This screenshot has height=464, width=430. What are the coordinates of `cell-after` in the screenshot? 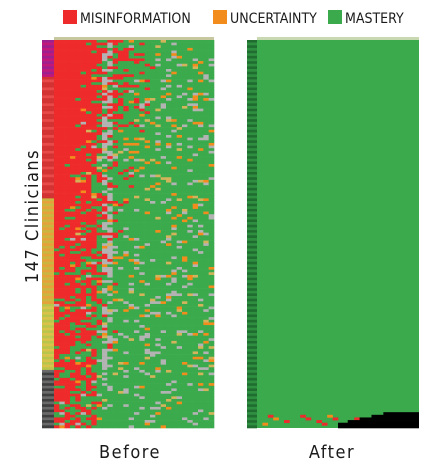 It's located at (303, 416).